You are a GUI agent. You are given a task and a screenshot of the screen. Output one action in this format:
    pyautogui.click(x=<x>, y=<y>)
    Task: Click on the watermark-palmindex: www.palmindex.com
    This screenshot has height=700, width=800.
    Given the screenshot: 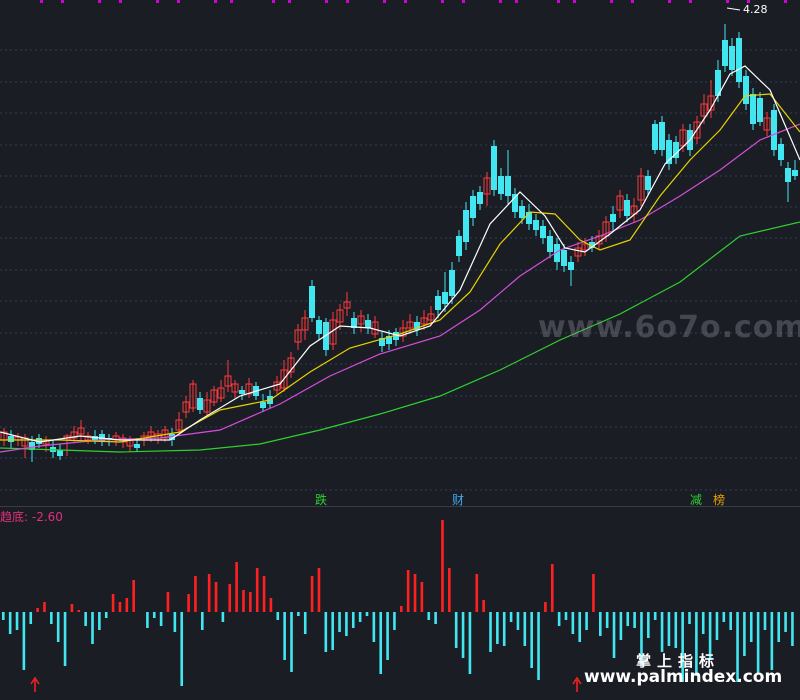 What is the action you would take?
    pyautogui.click(x=683, y=677)
    